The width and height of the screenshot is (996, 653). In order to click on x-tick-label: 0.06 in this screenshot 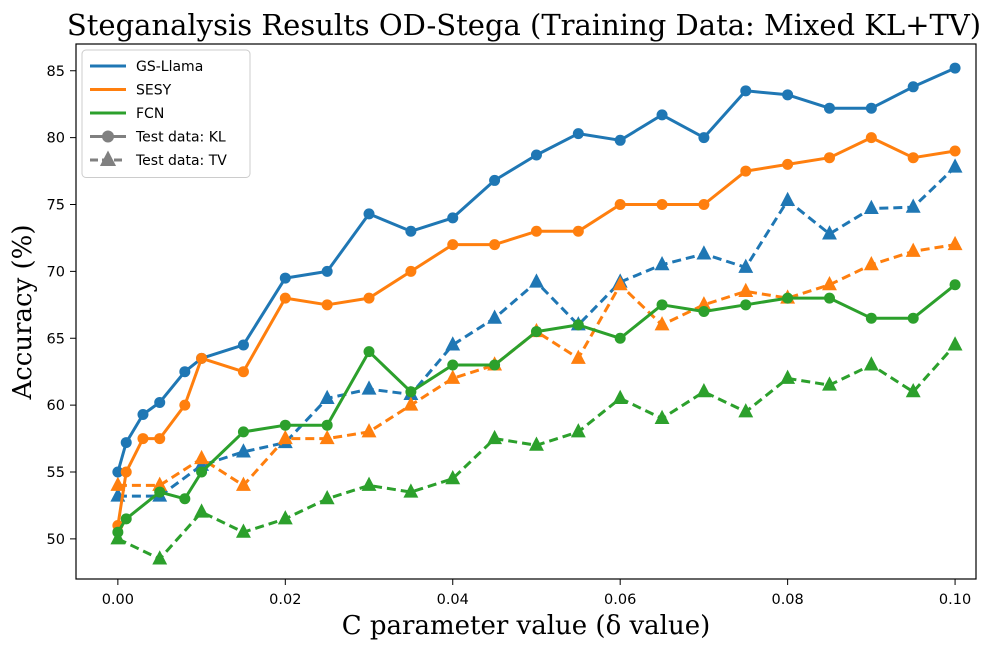, I will do `click(620, 600)`.